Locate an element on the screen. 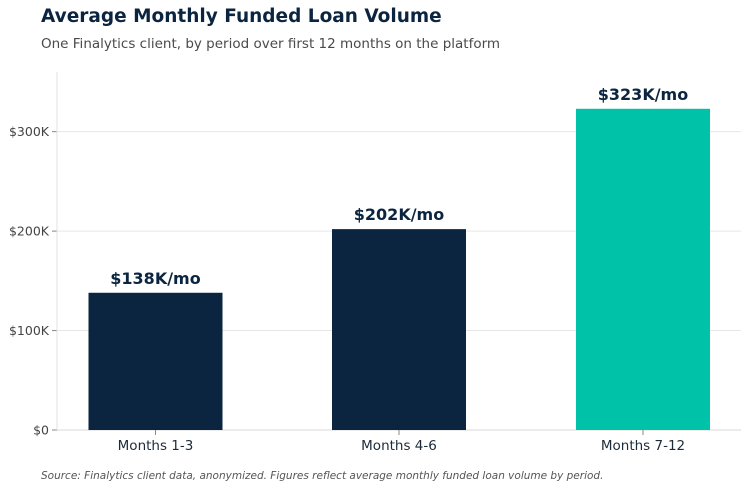  y-tick-label: $0 is located at coordinates (41, 430).